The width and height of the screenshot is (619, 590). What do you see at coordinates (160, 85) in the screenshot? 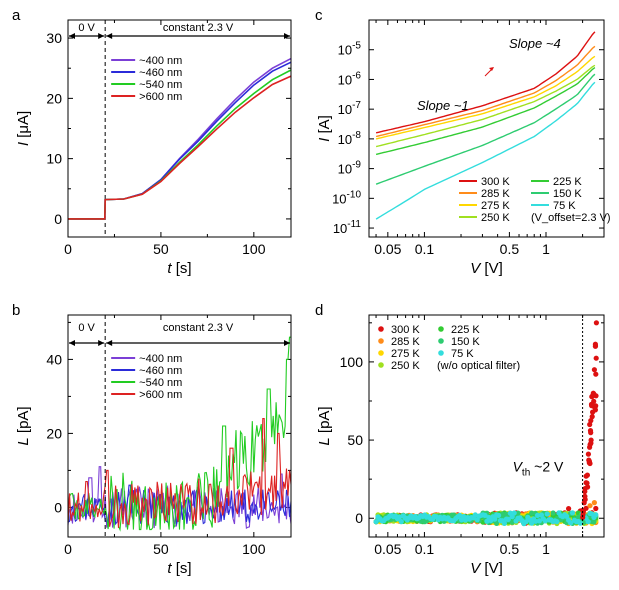
I see `legend-label: ~540 nm` at bounding box center [160, 85].